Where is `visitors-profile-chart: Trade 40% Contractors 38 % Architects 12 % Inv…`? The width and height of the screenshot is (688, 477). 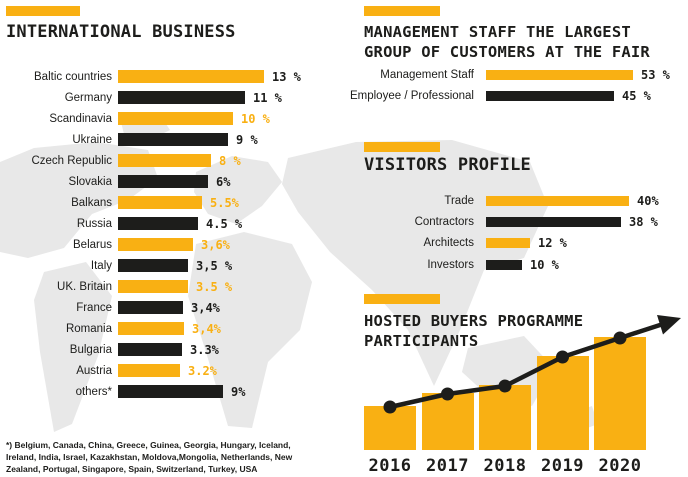 visitors-profile-chart: Trade 40% Contractors 38 % Architects 12 % Inv… is located at coordinates (499, 233).